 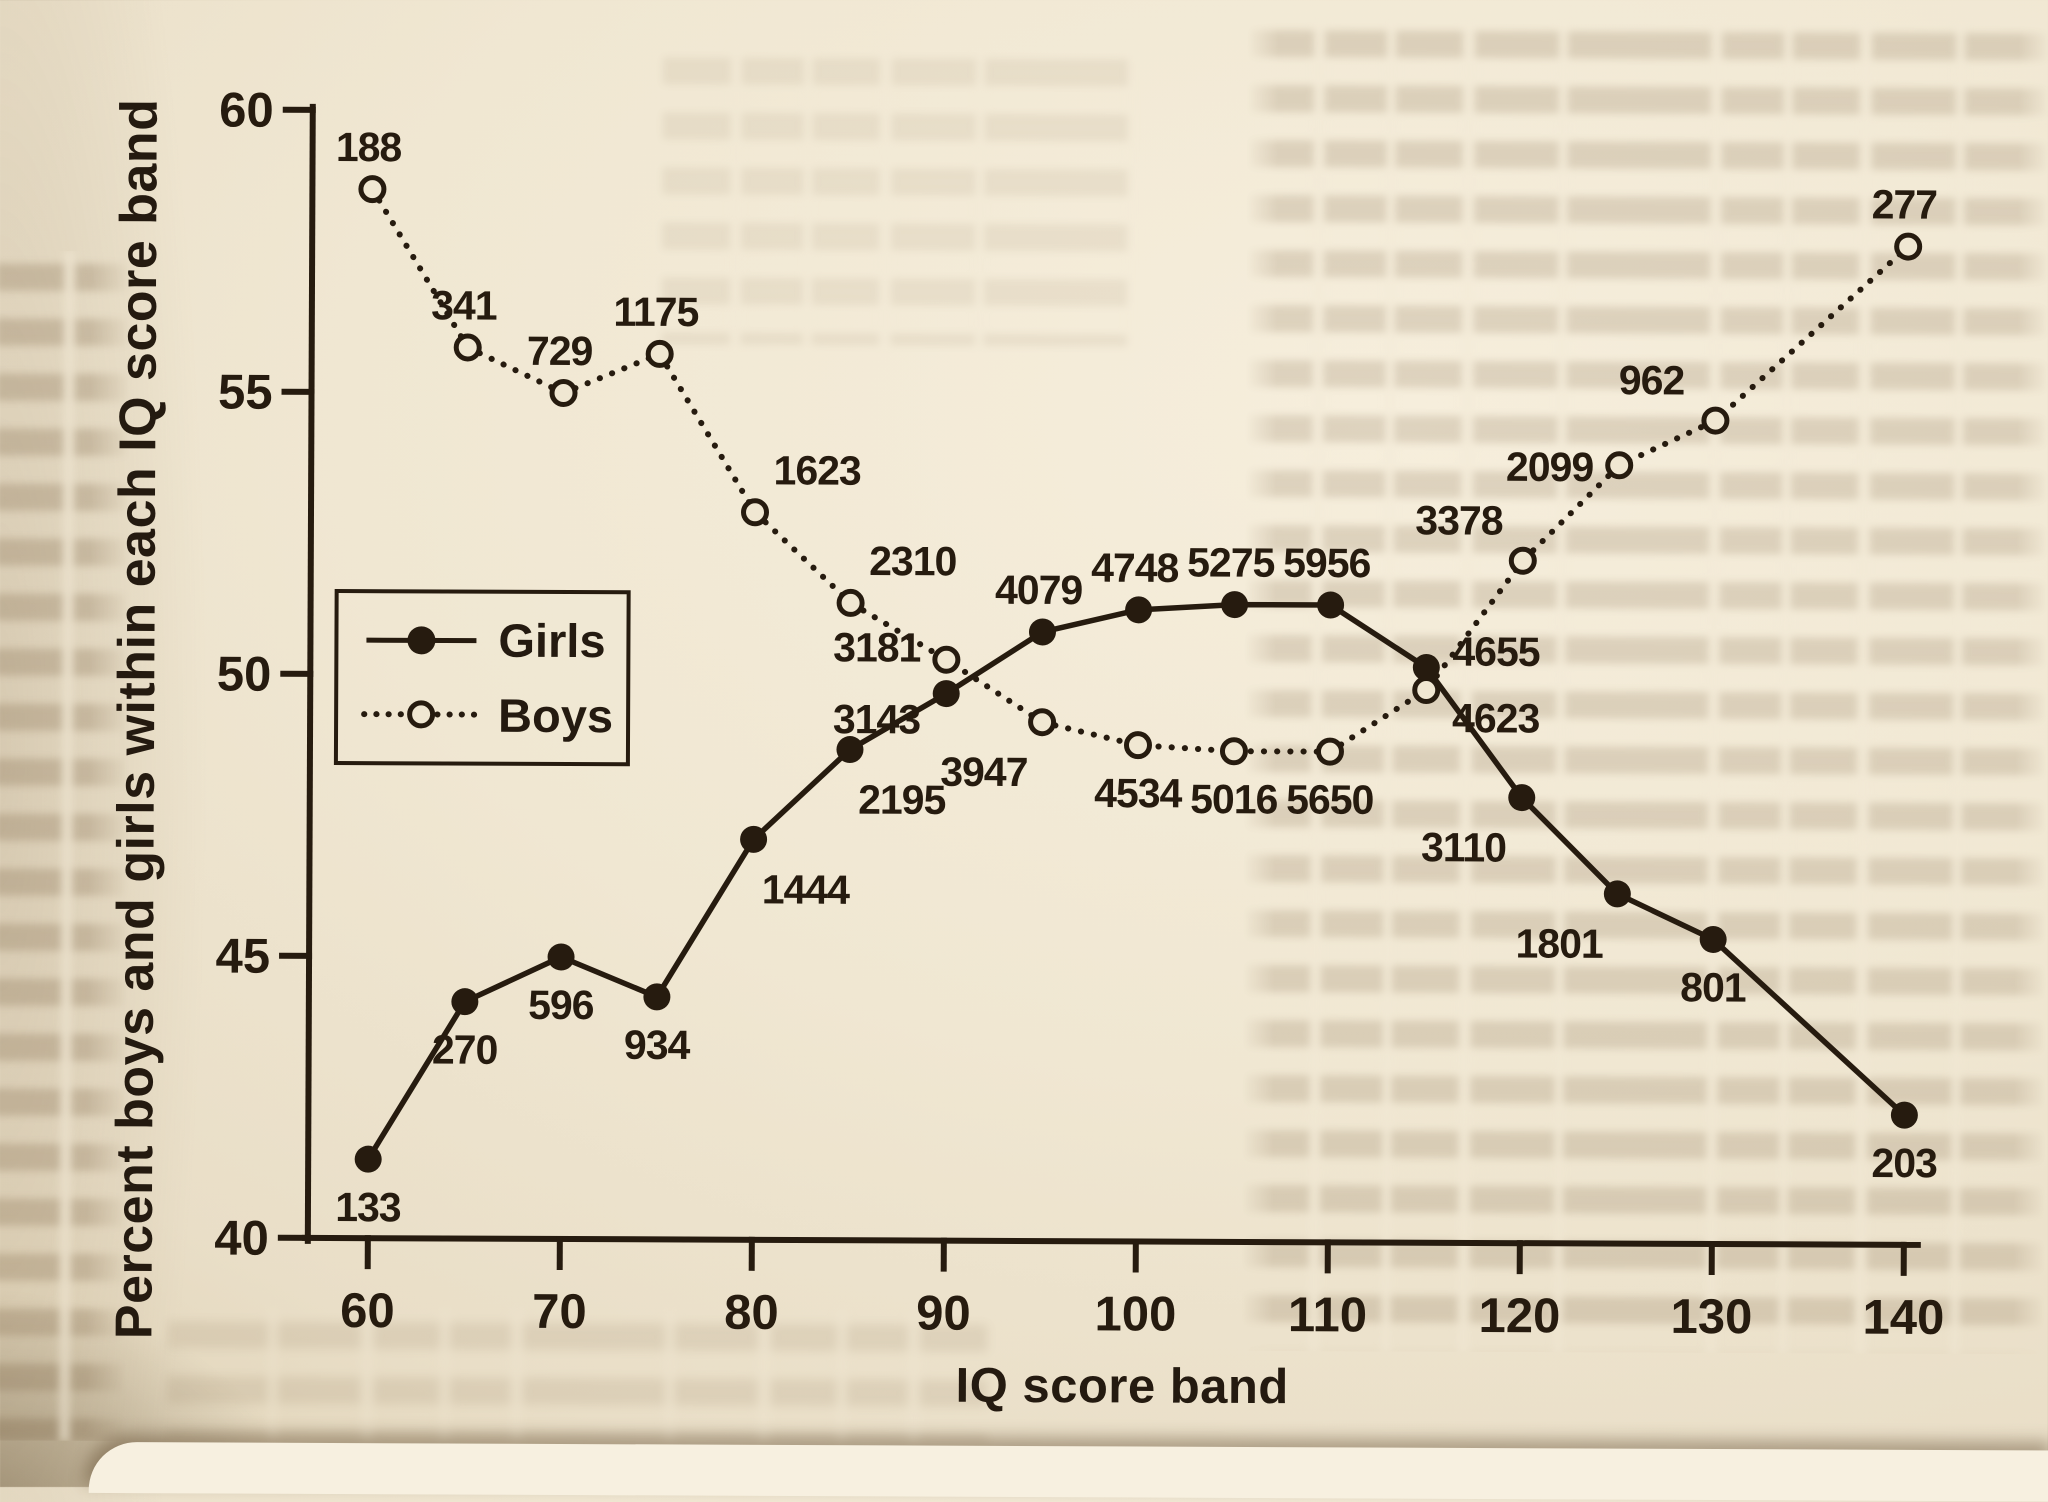 I want to click on y-tick-label-45: 45, so click(x=242, y=956).